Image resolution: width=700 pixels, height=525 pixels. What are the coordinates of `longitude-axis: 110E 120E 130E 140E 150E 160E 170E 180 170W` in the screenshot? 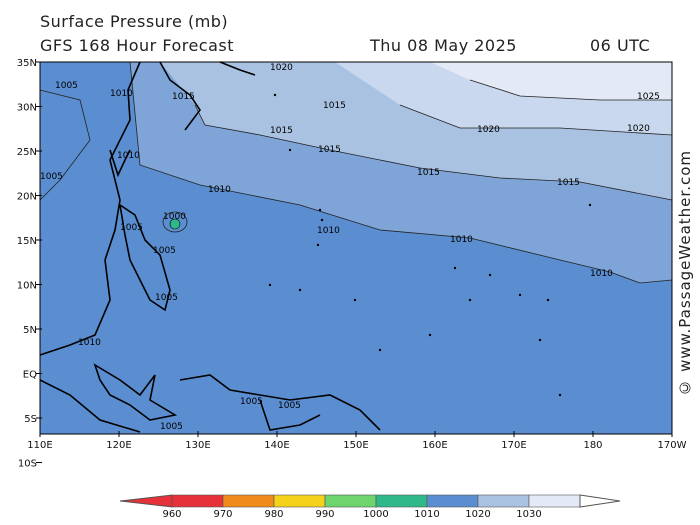 It's located at (357, 441).